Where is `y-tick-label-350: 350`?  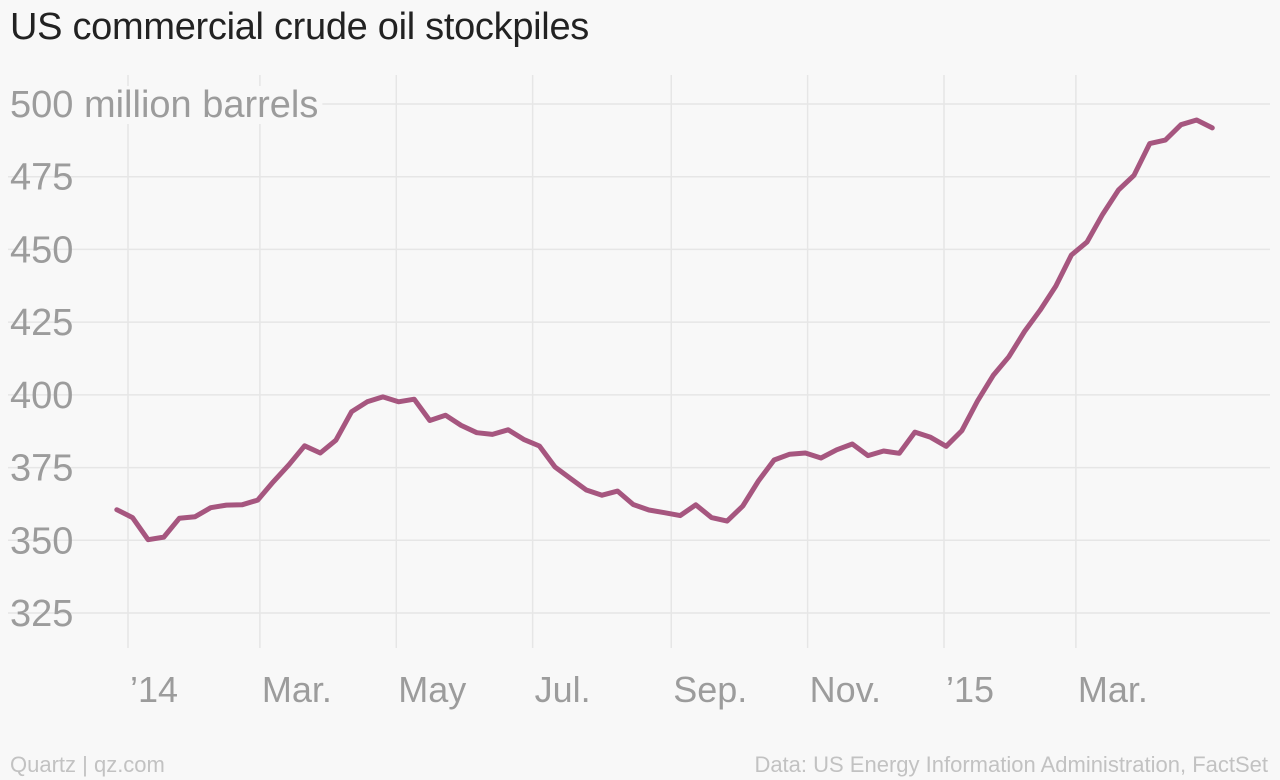 y-tick-label-350: 350 is located at coordinates (41, 541).